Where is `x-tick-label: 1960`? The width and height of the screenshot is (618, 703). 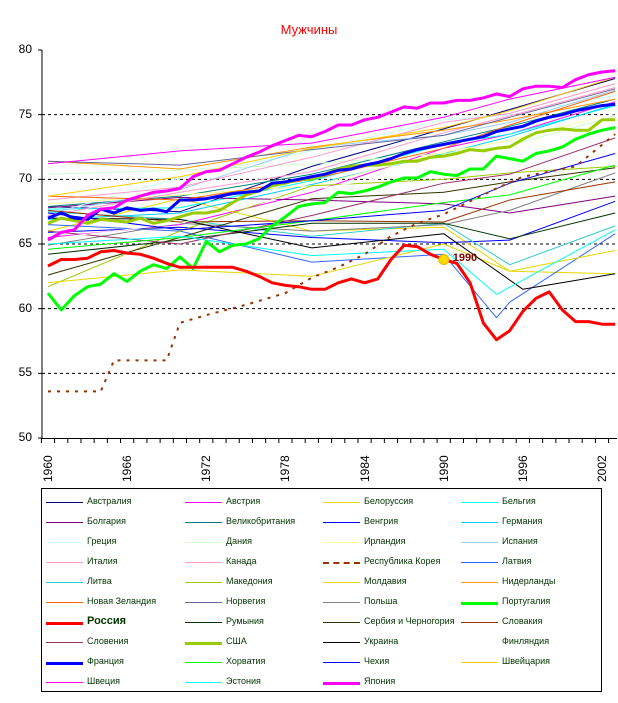 x-tick-label: 1960 is located at coordinates (48, 468).